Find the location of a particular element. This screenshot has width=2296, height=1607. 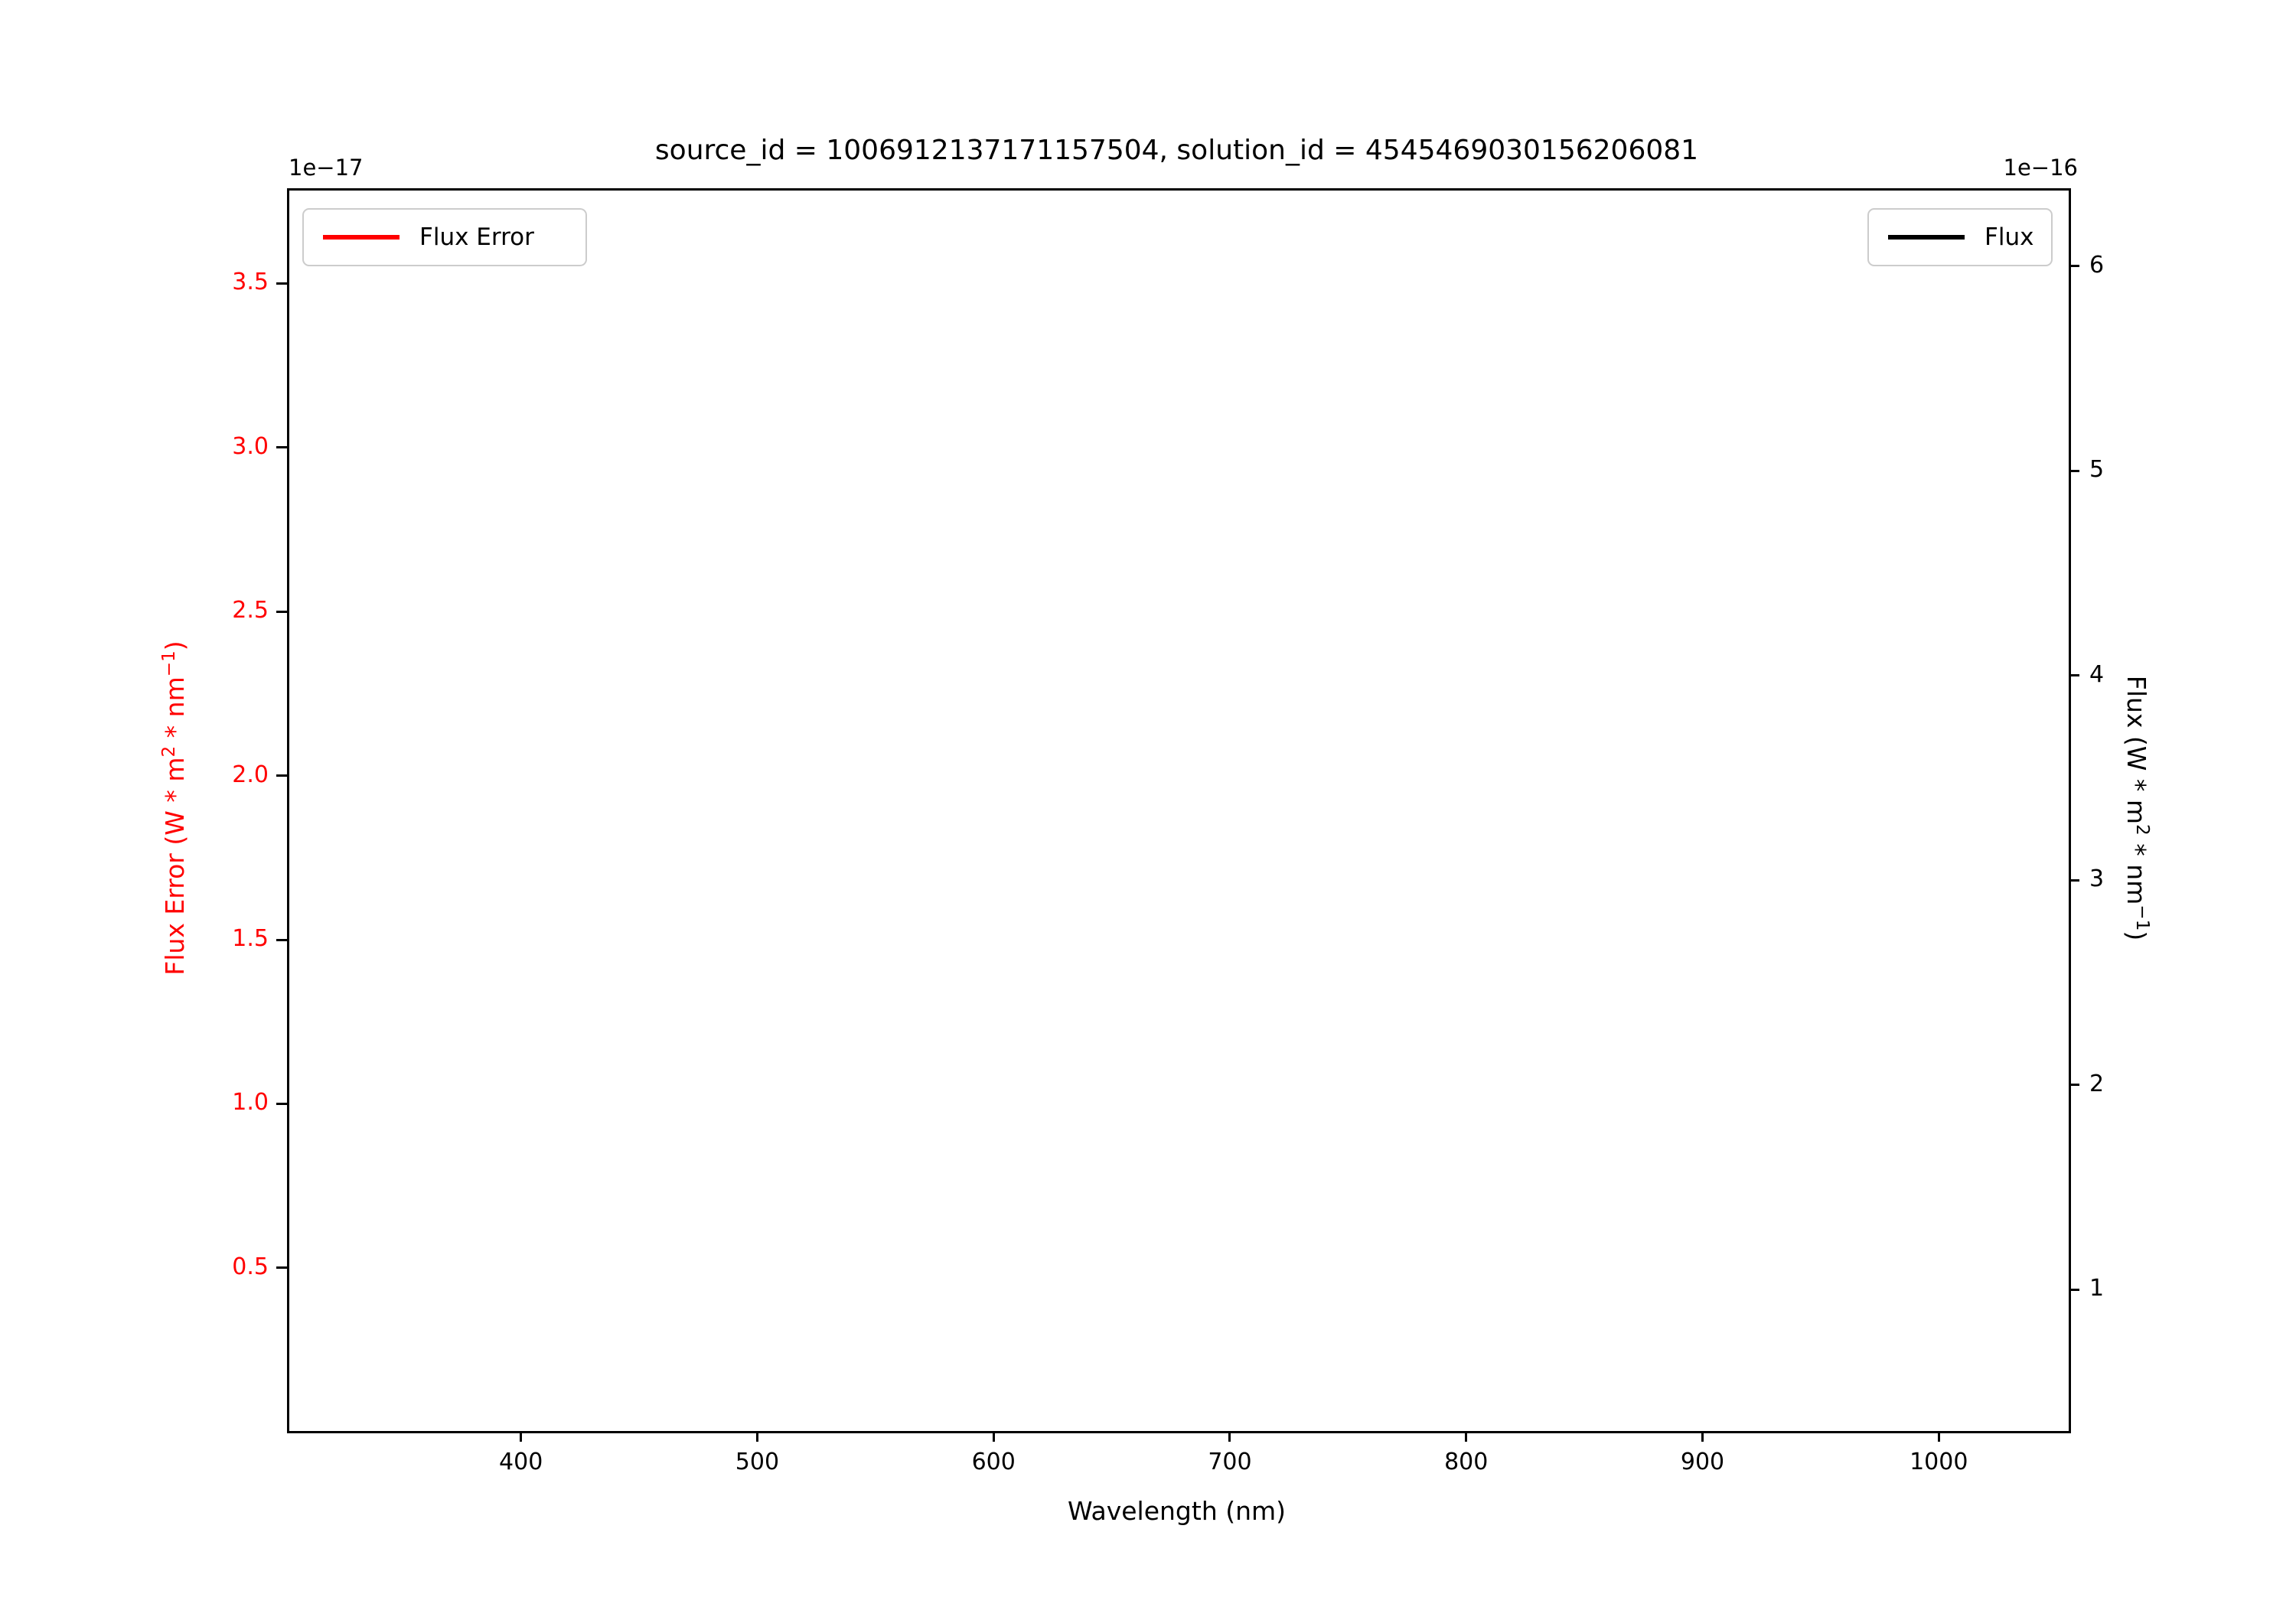

x-axis-title: Wavelength (nm) is located at coordinates (1177, 1511).